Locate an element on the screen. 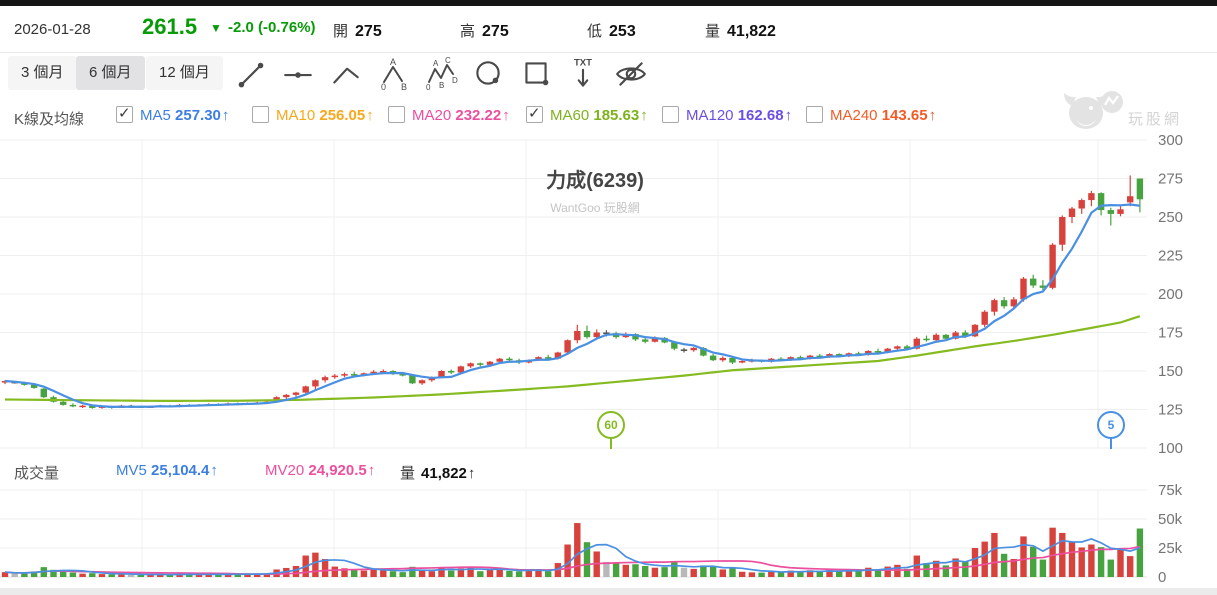 The height and width of the screenshot is (595, 1217). volume-bars is located at coordinates (572, 550).